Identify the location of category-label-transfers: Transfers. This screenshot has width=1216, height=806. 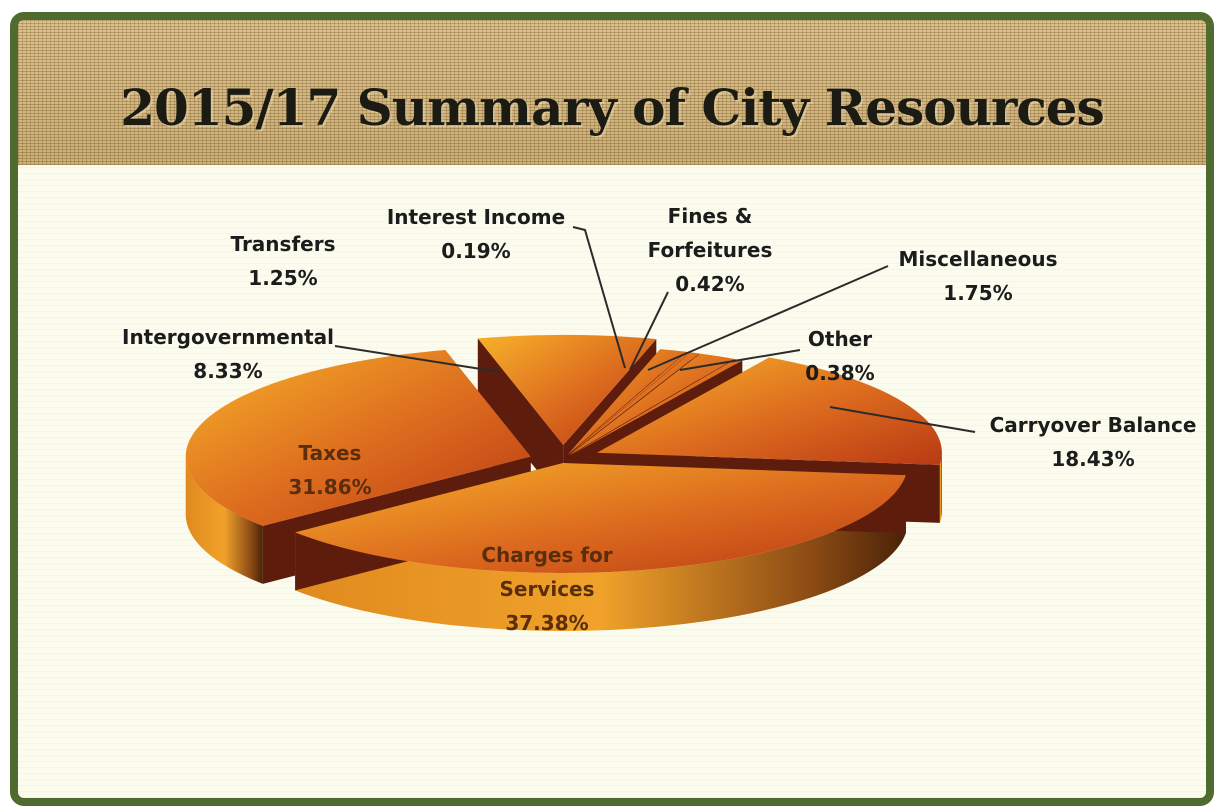
(283, 244).